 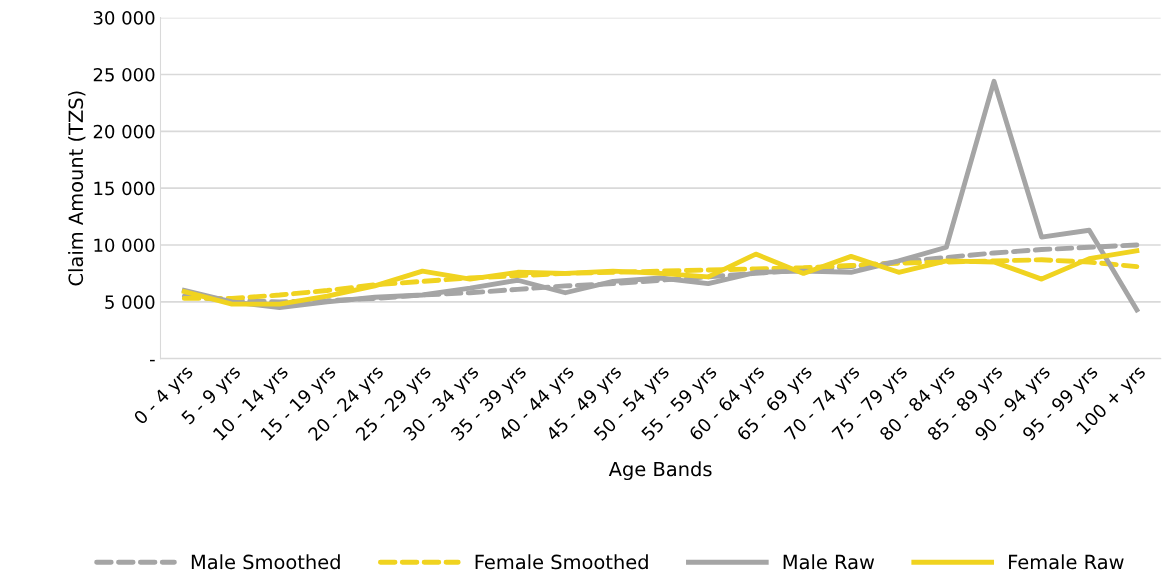 I want to click on y-tick-label: 5 000, so click(x=130, y=302).